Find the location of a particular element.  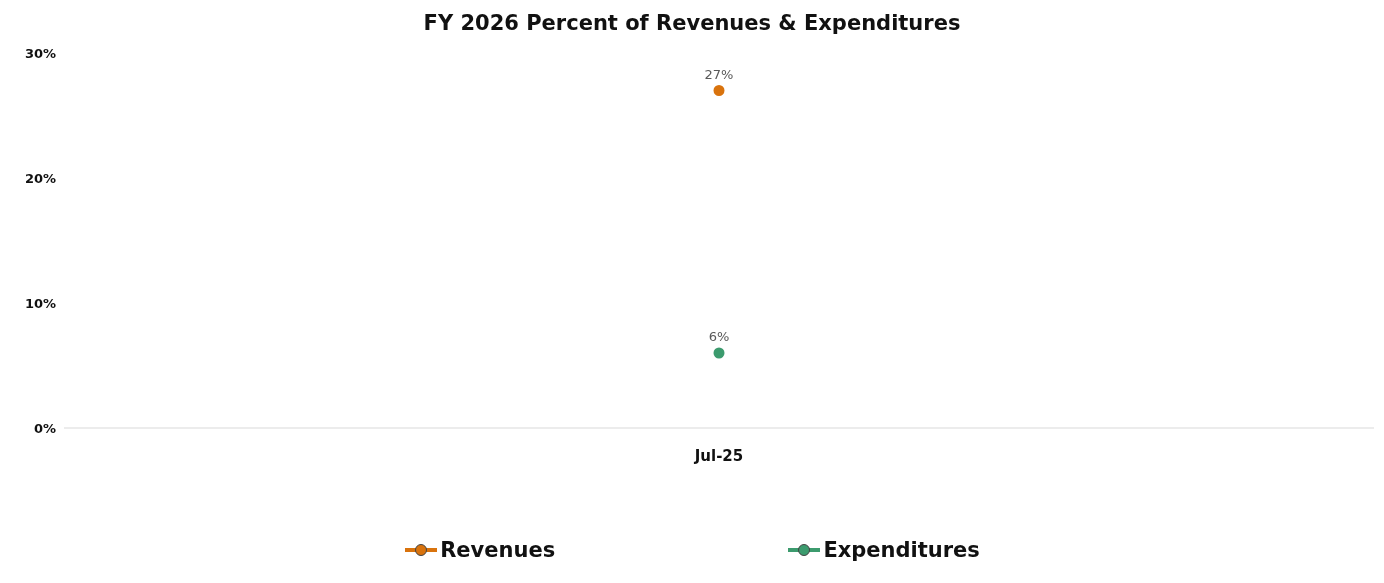

x-tick-label: Jul-25 is located at coordinates (718, 455).